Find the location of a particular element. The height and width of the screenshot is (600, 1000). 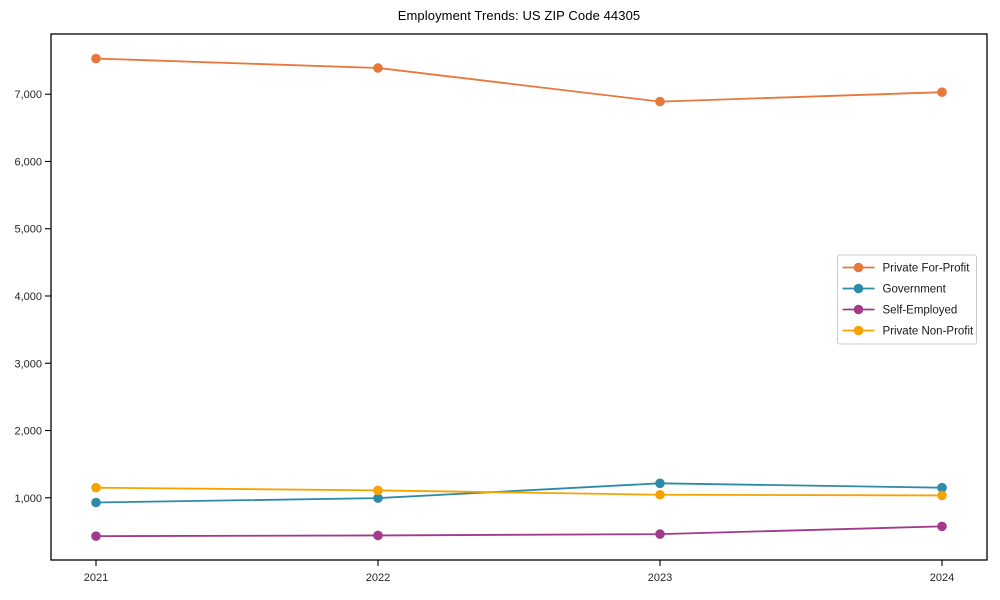

series-line-government is located at coordinates (519, 493).